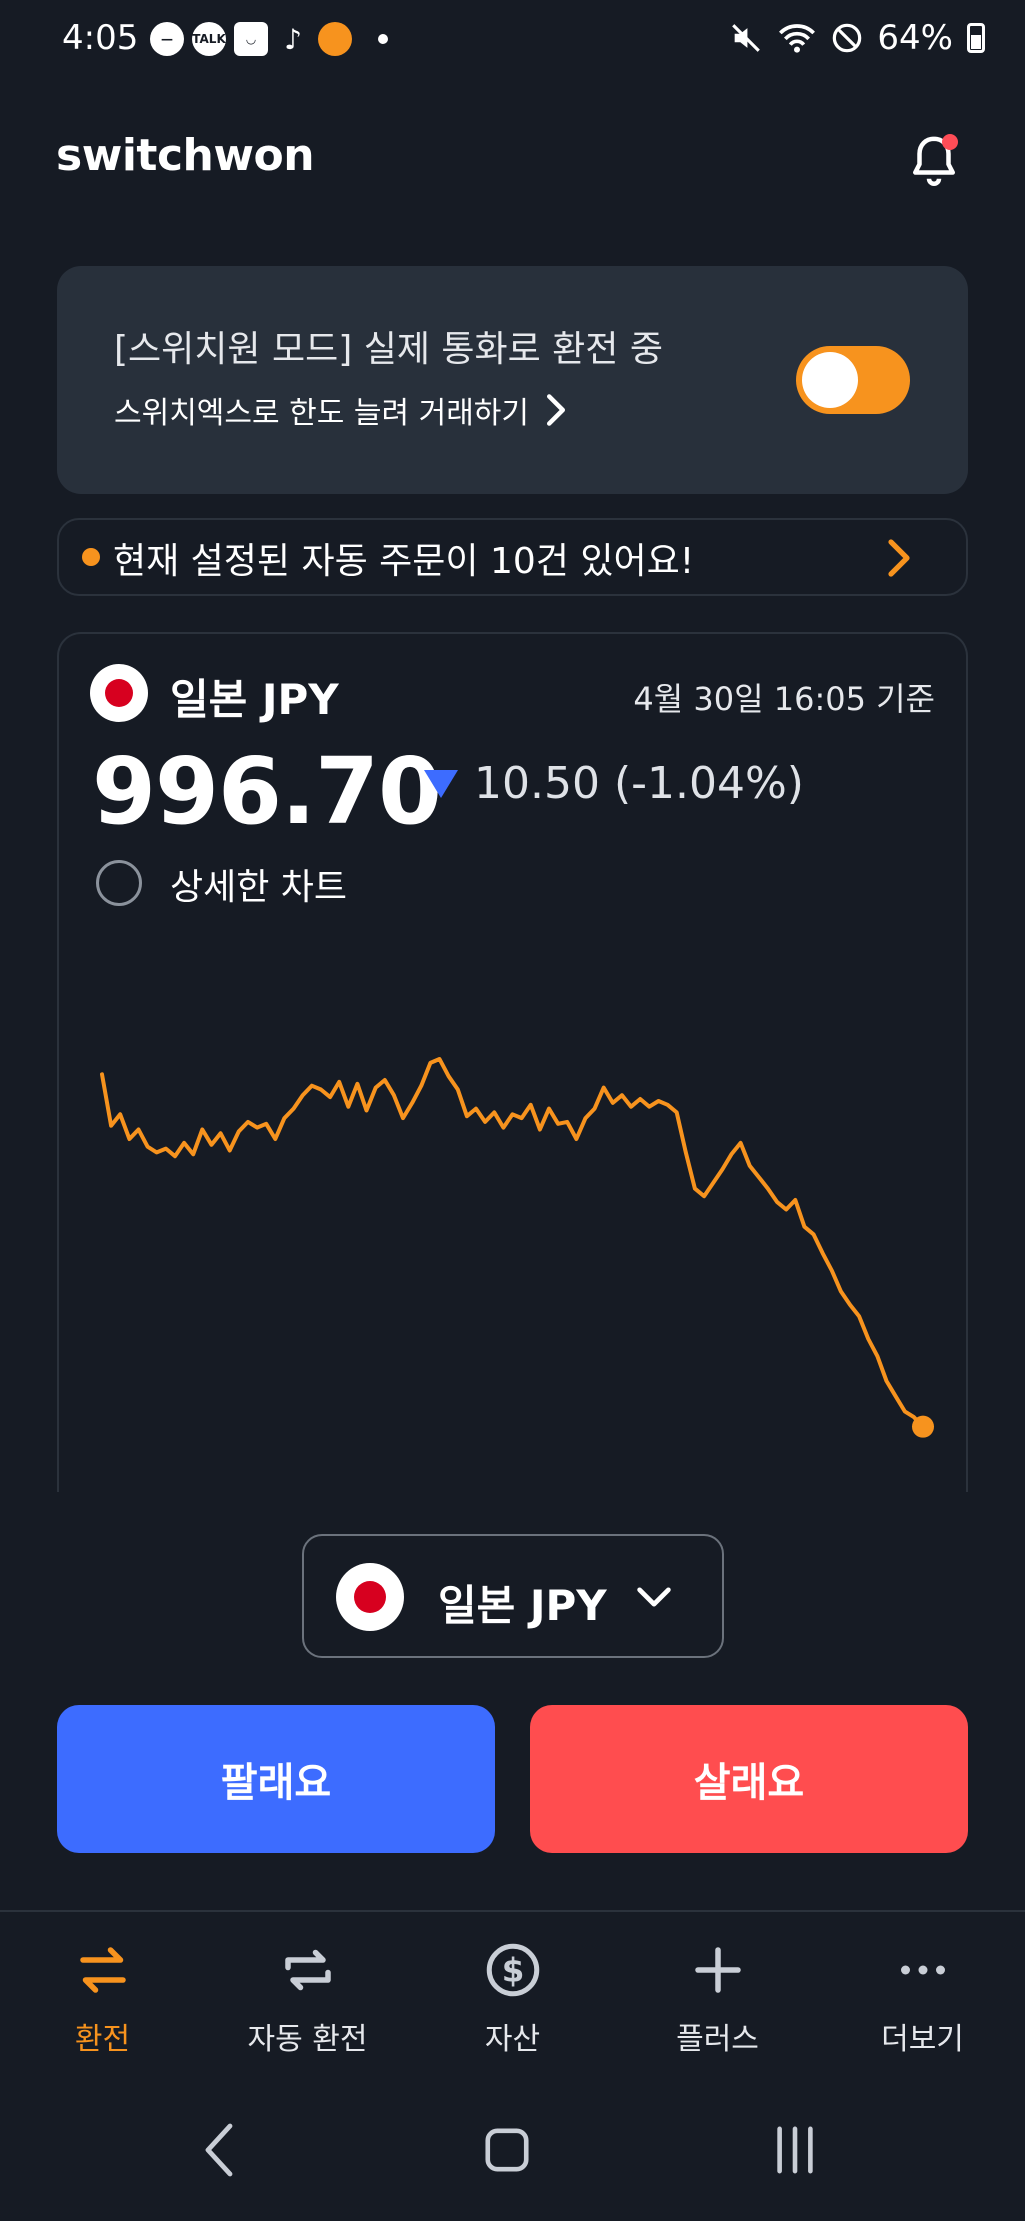 This screenshot has height=2221, width=1025. Describe the element at coordinates (267, 791) in the screenshot. I see `exchange-rate: 996.70` at that location.